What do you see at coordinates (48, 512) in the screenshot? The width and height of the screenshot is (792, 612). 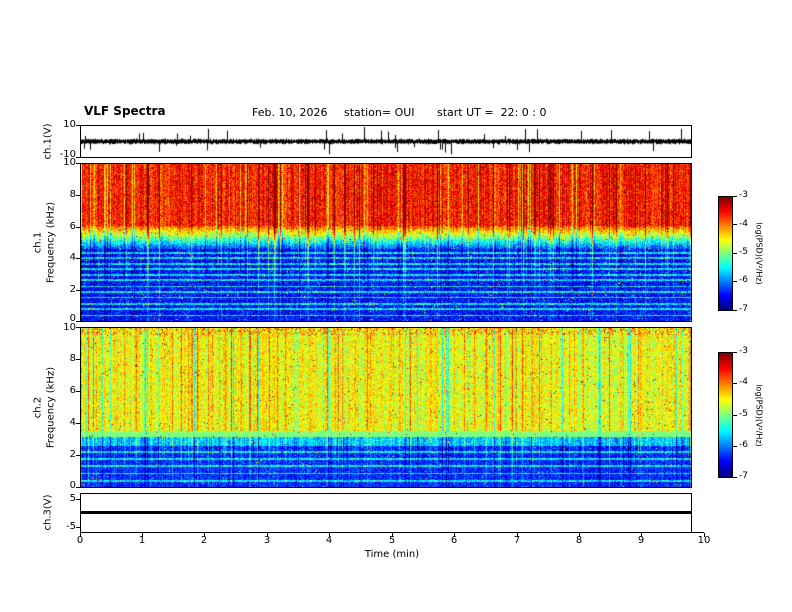 I see `ch3-waveform-ylabel: ch.3(V)` at bounding box center [48, 512].